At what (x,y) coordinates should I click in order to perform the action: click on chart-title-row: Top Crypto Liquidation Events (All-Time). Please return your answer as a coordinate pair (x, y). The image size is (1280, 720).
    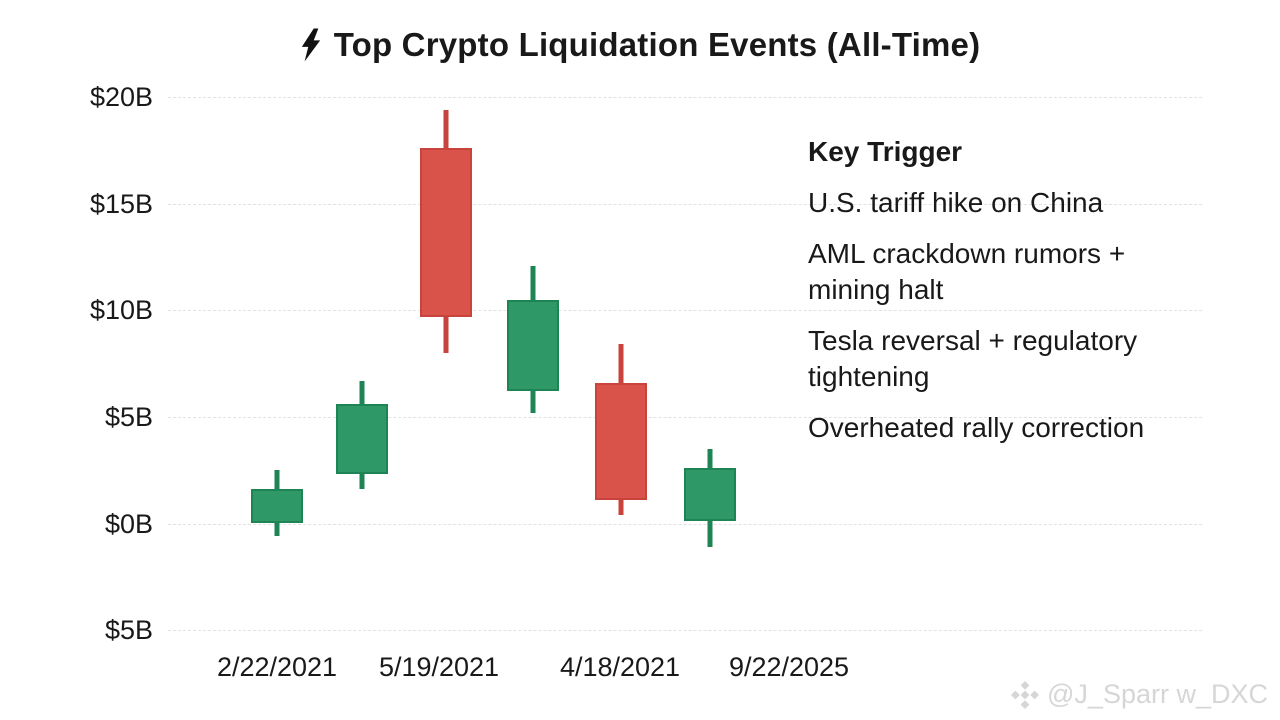
    Looking at the image, I should click on (640, 45).